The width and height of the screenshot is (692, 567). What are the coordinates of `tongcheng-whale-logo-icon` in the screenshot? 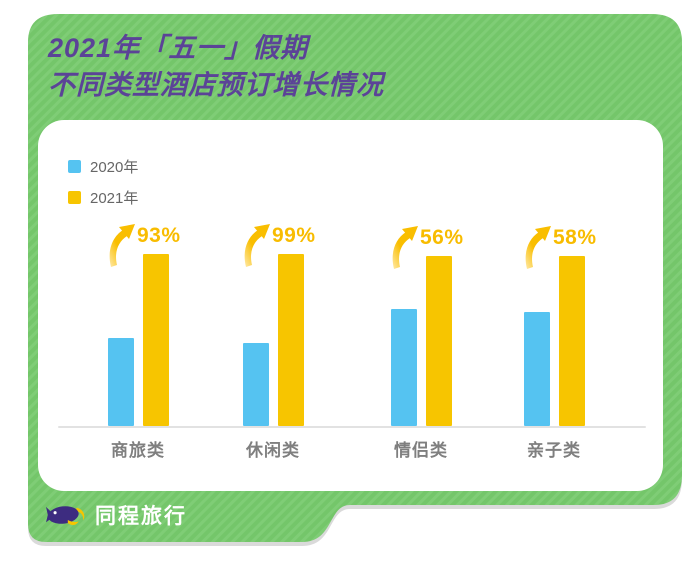 It's located at (65, 516).